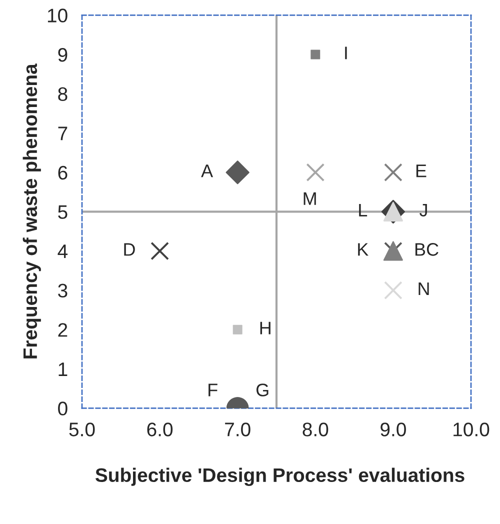 The image size is (500, 524). What do you see at coordinates (207, 171) in the screenshot?
I see `series-label: A` at bounding box center [207, 171].